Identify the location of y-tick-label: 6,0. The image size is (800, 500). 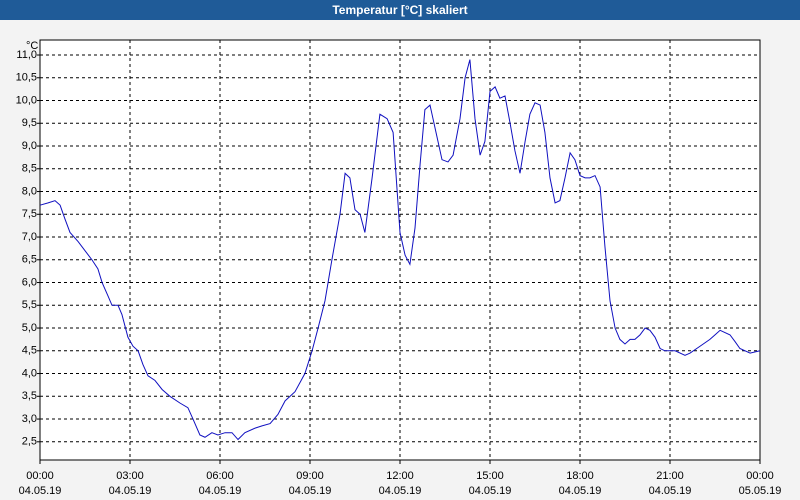
(29, 282).